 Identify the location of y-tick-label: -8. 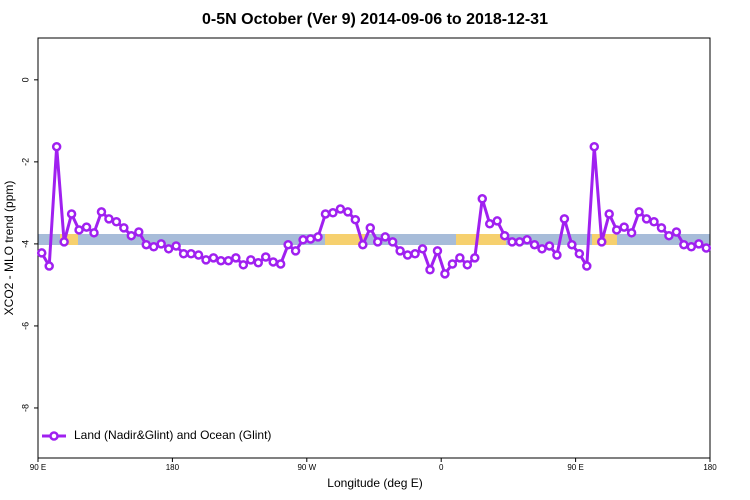
(25, 408).